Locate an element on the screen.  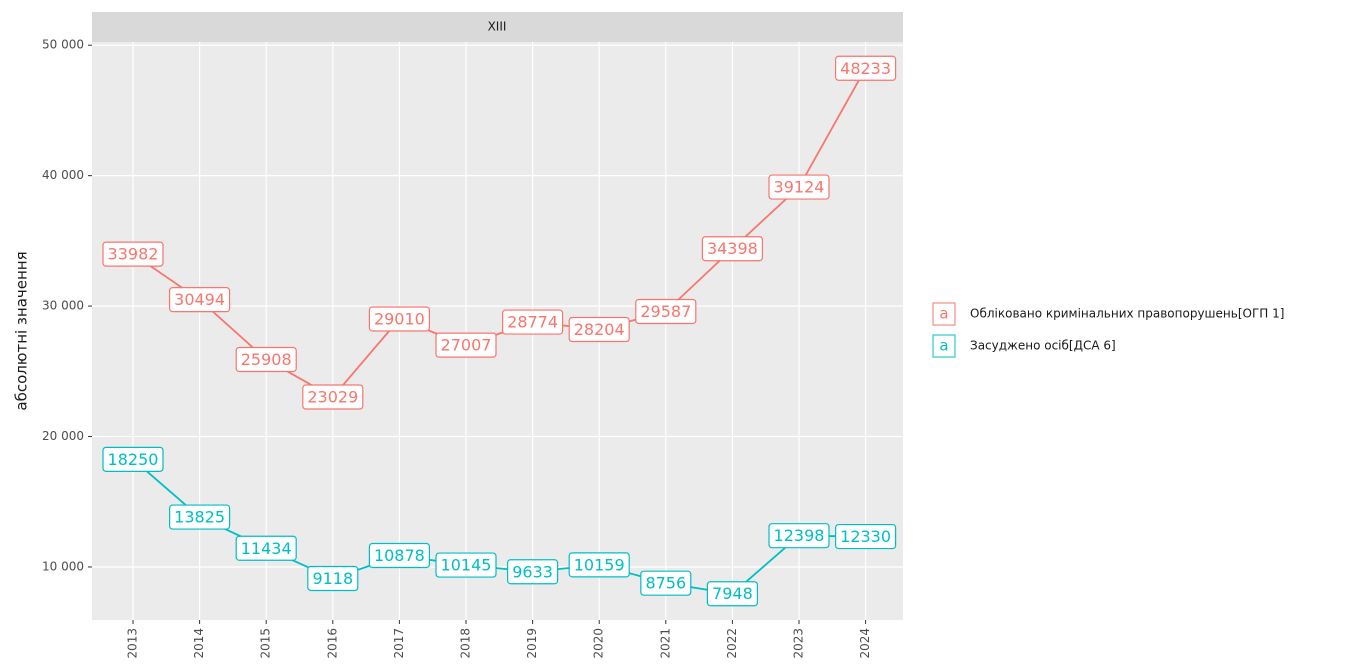
x-tick-label: 2017 is located at coordinates (399, 643).